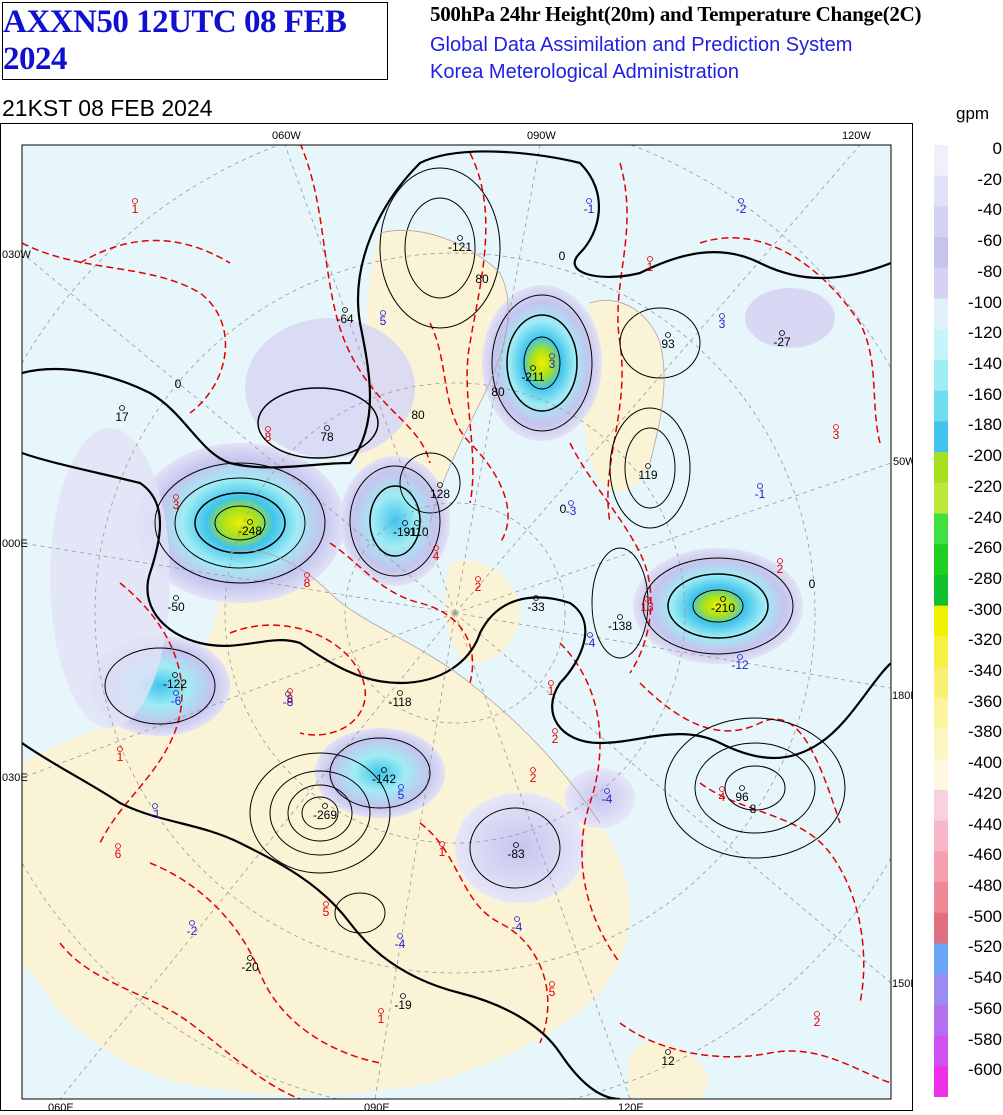 This screenshot has width=1003, height=1115. Describe the element at coordinates (984, 425) in the screenshot. I see `legend-level-label: -180` at that location.